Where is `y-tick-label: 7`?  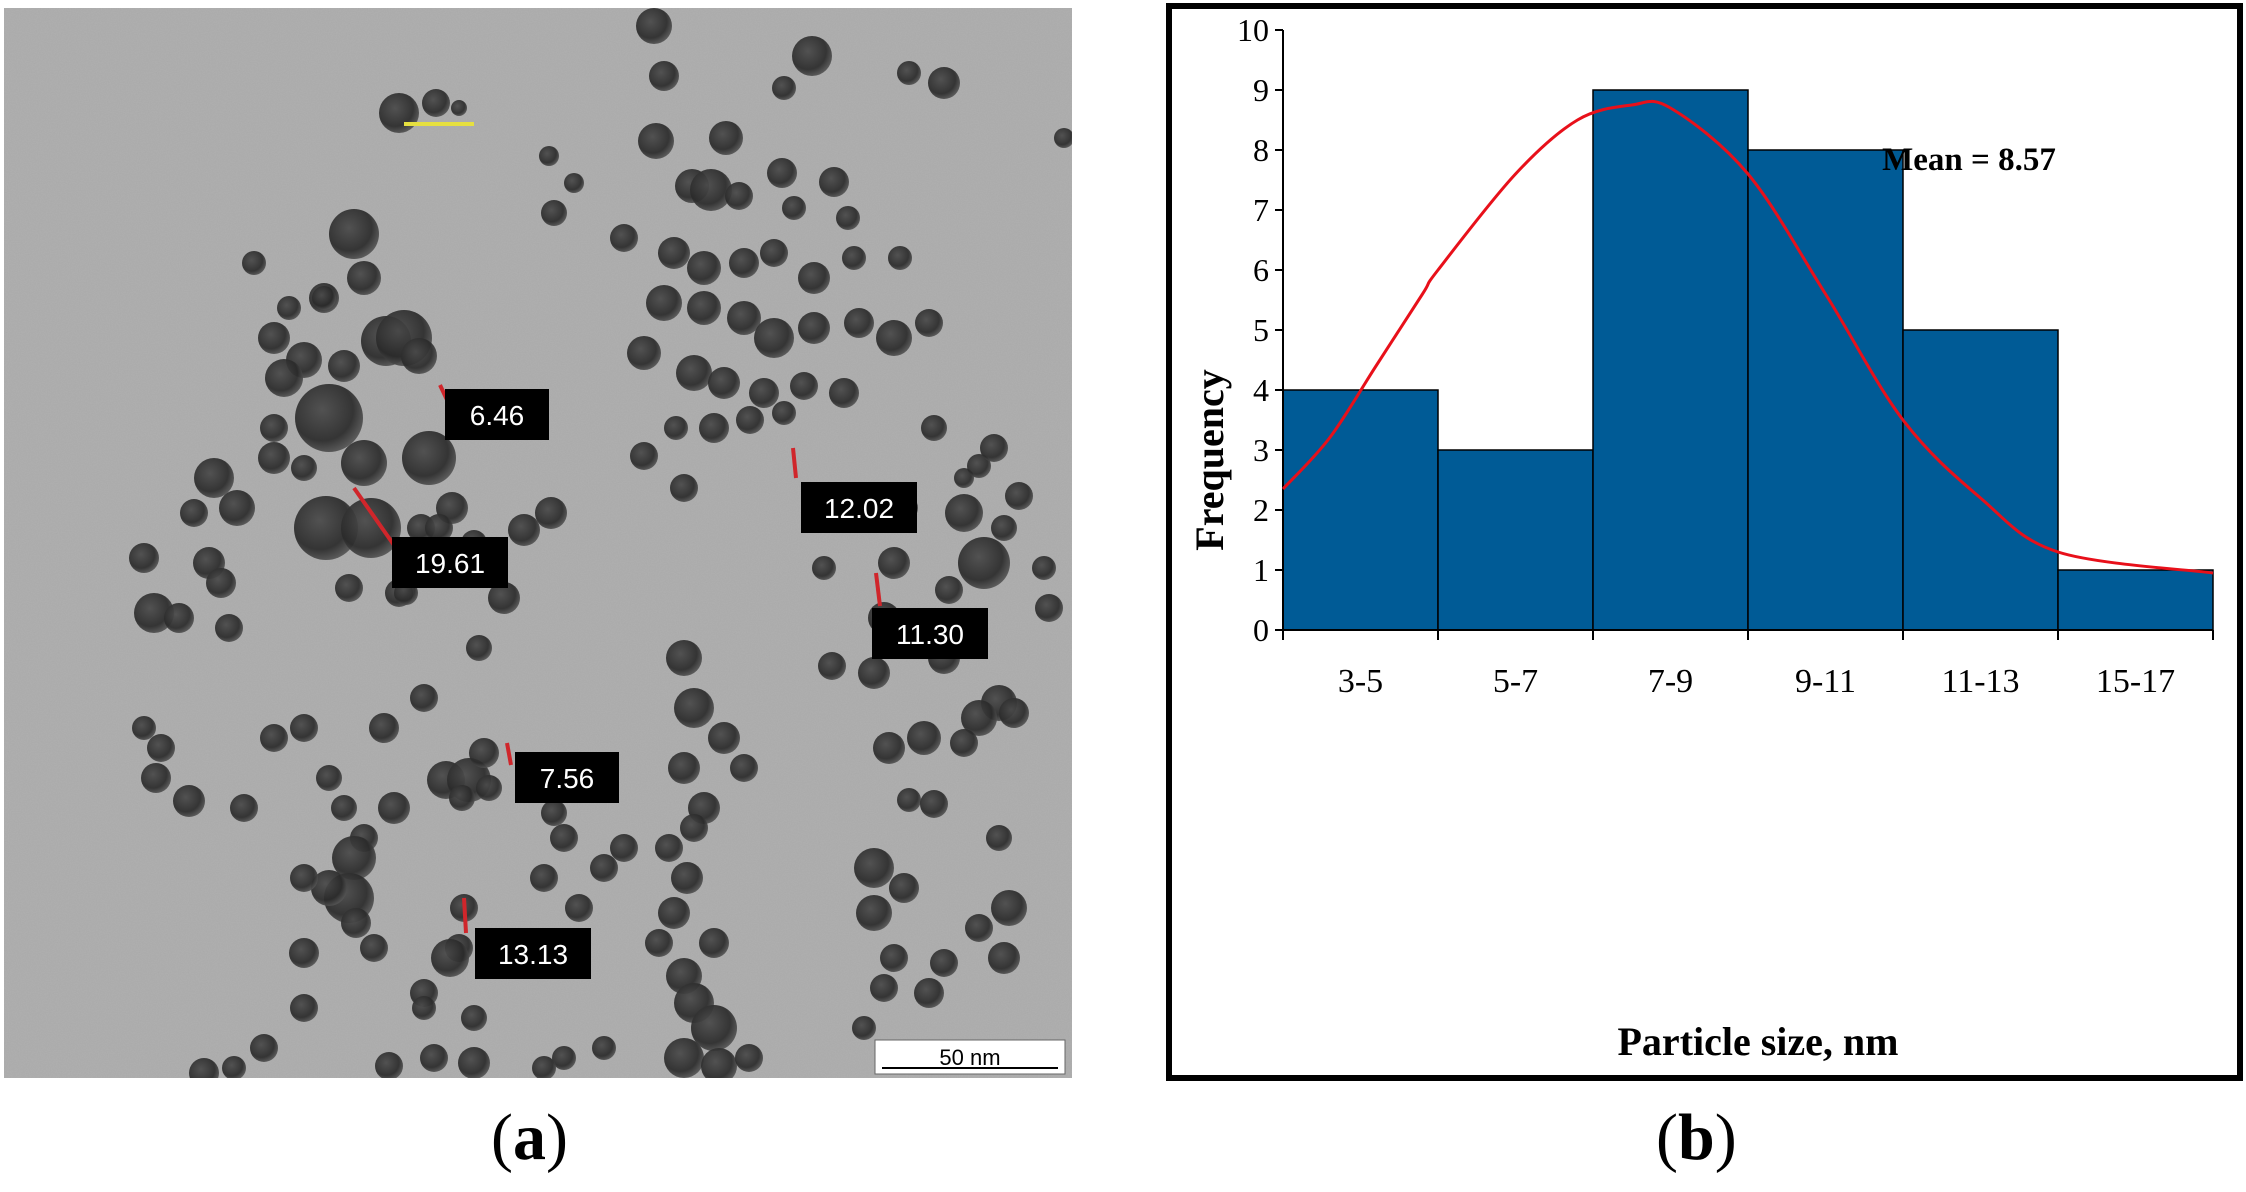
y-tick-label: 7 is located at coordinates (1261, 210).